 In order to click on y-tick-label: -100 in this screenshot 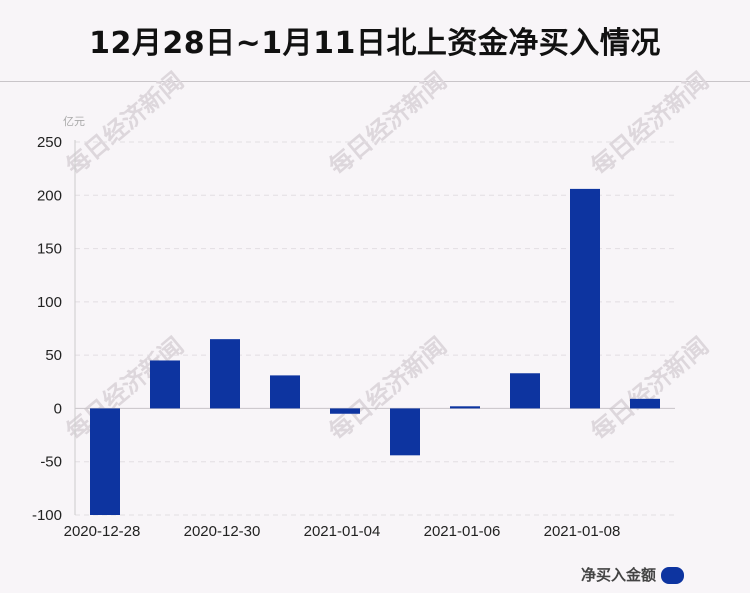, I will do `click(47, 515)`.